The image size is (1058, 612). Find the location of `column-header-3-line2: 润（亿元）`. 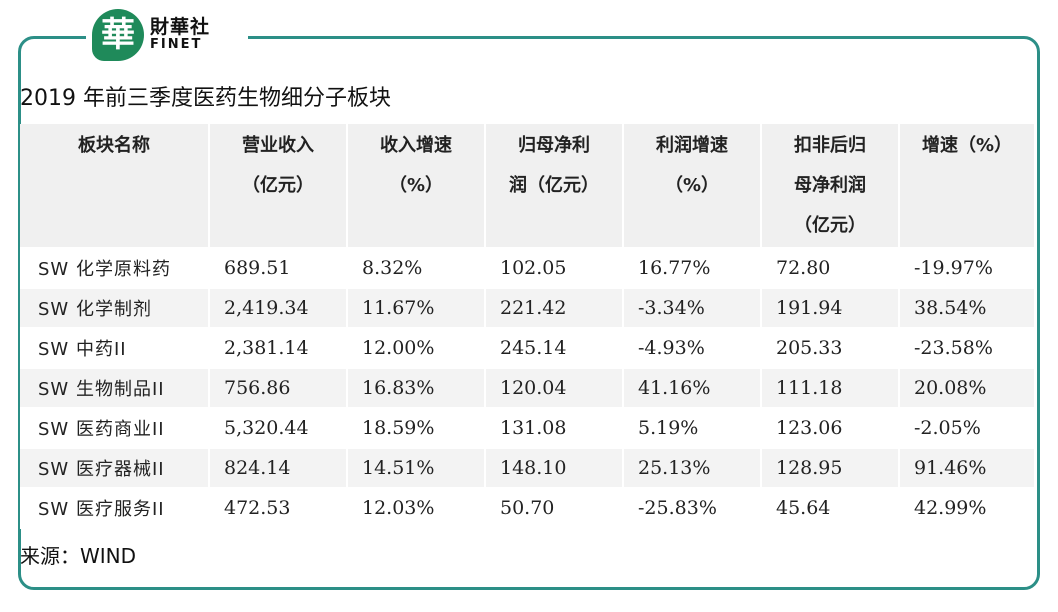

column-header-3-line2: 润（亿元） is located at coordinates (554, 185).